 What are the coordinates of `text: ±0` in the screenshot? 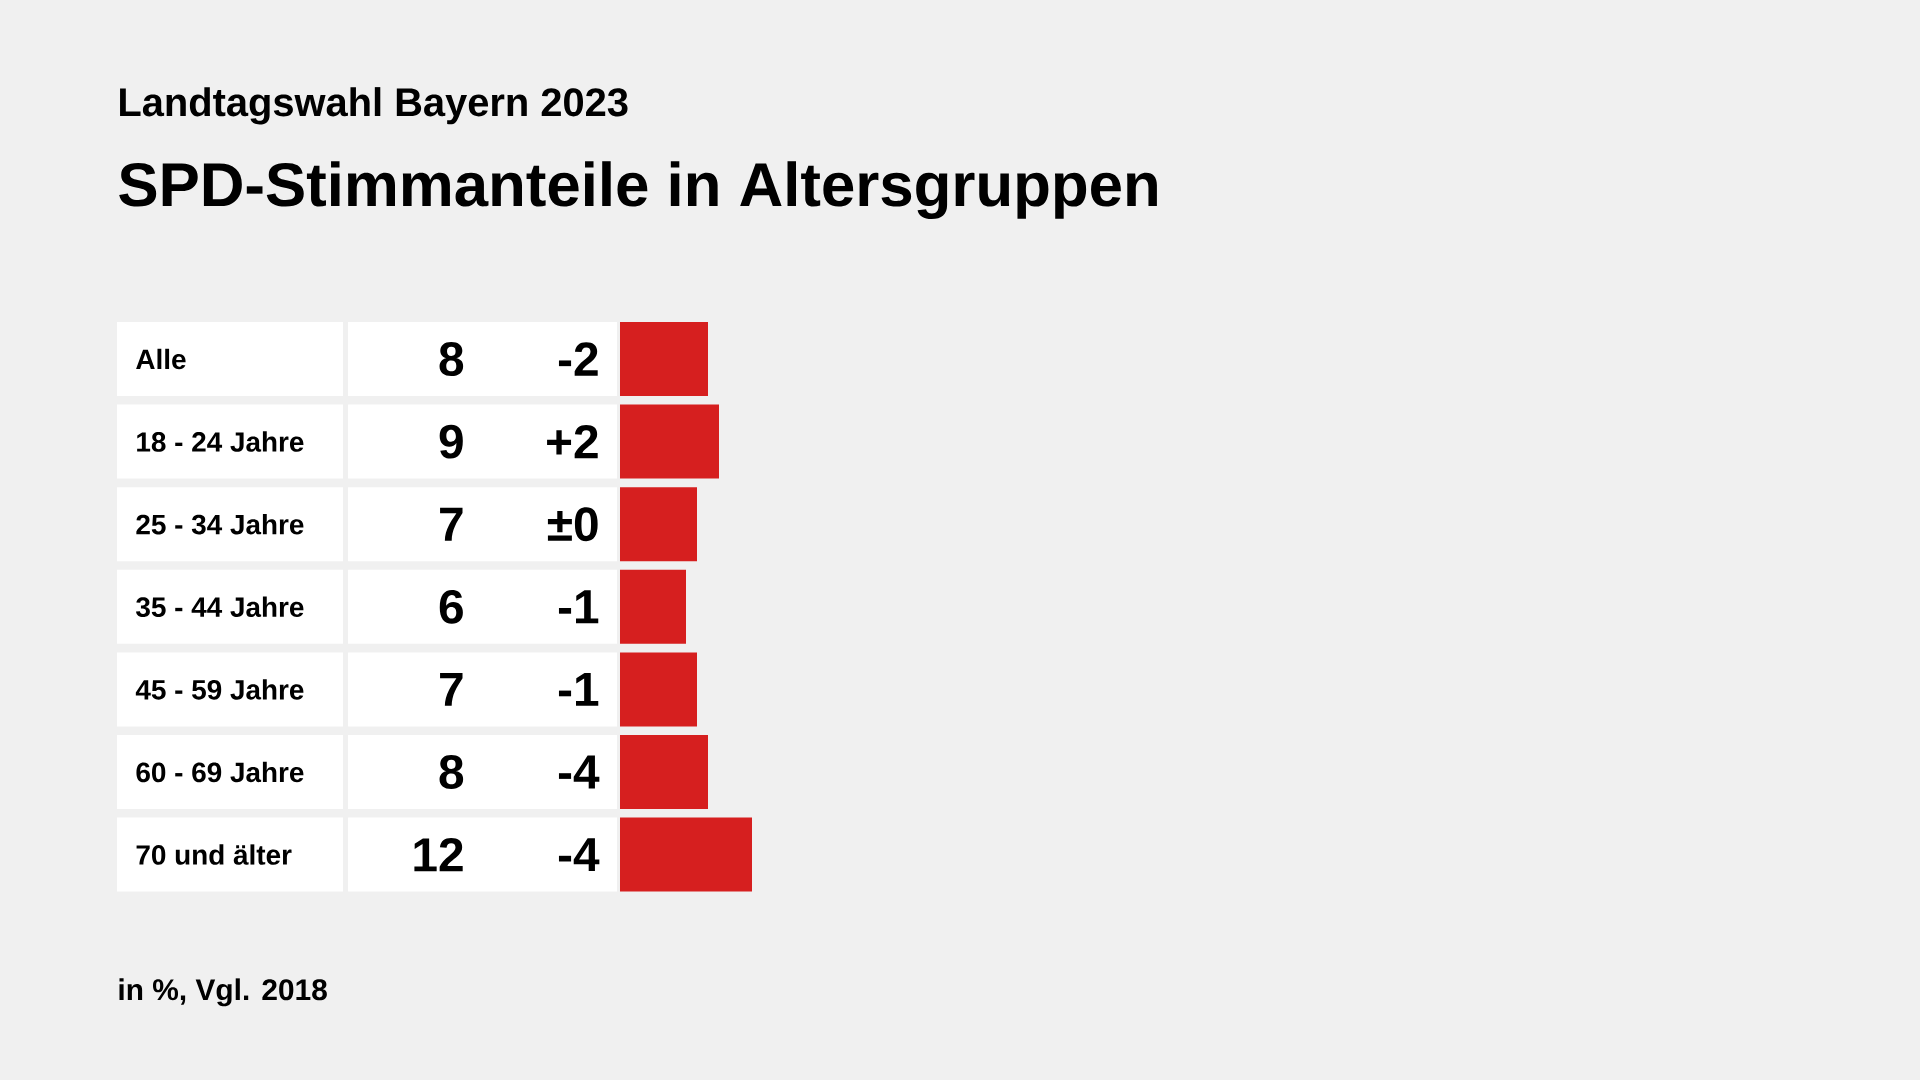 It's located at (572, 524).